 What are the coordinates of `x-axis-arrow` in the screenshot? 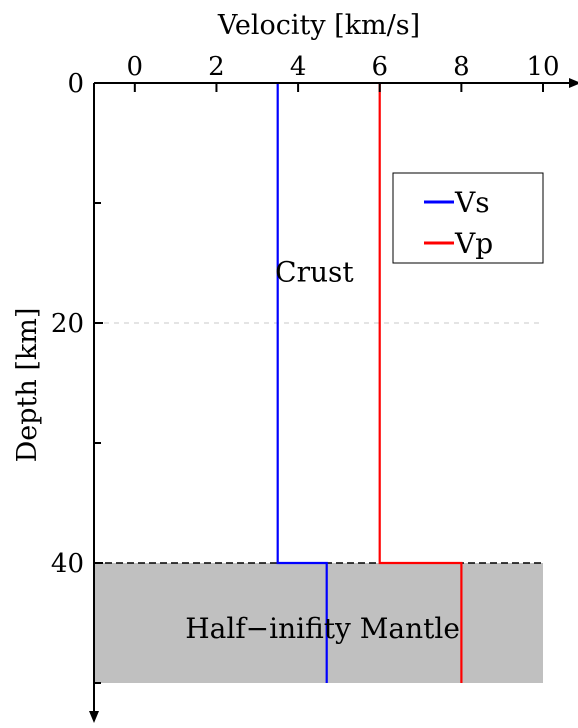 It's located at (573, 83).